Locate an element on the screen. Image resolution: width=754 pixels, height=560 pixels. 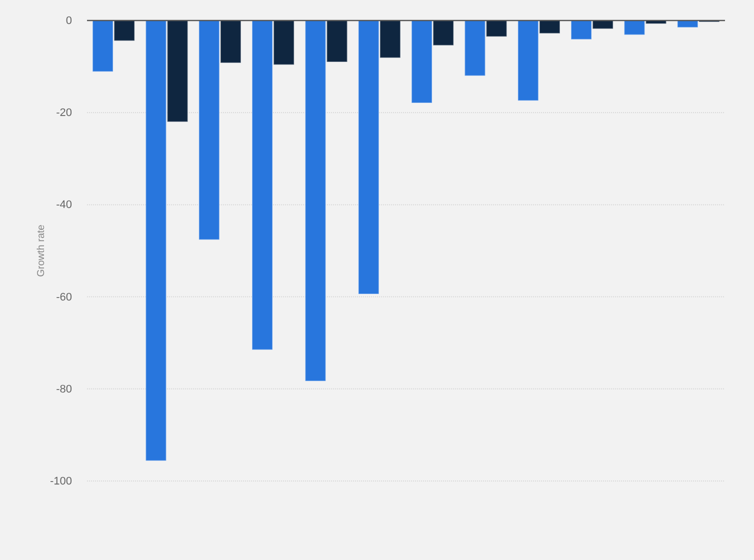
y-tick-label: -60 is located at coordinates (64, 297).